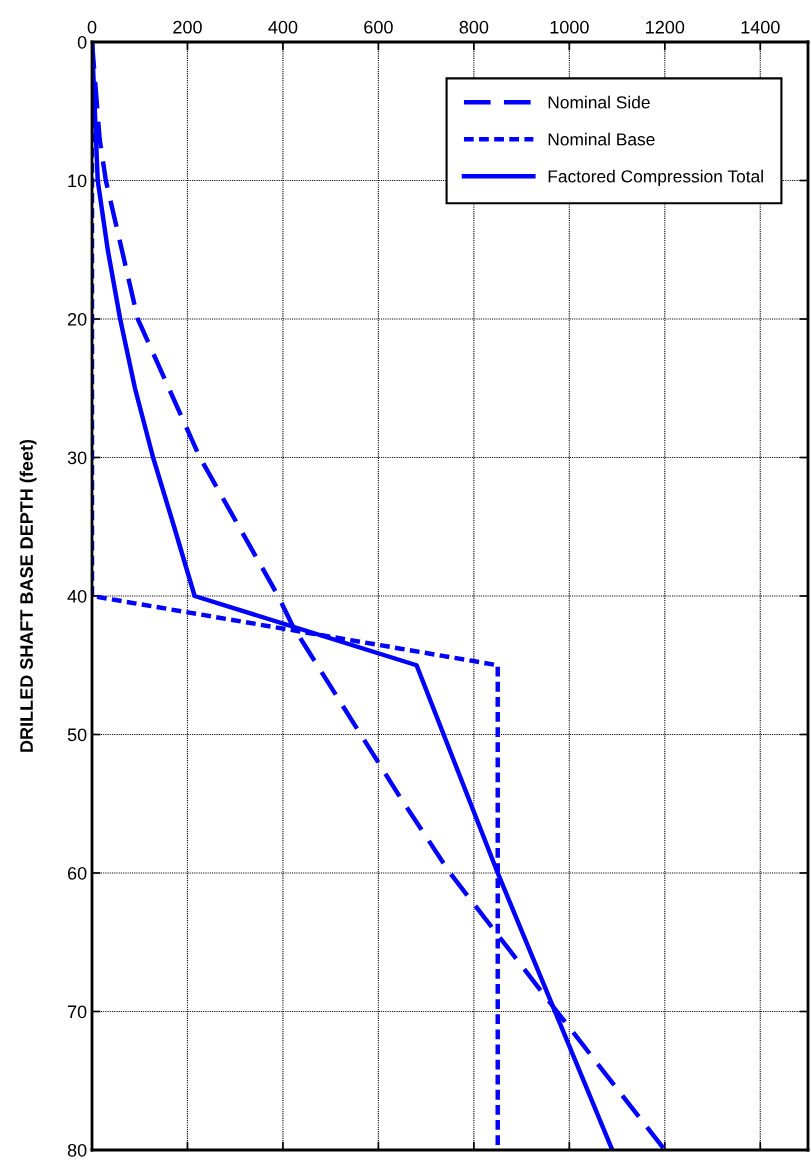 The image size is (811, 1160). Describe the element at coordinates (28, 595) in the screenshot. I see `y-axis-title: DRILLED SHAFT BASE DEPTH (feet)` at that location.